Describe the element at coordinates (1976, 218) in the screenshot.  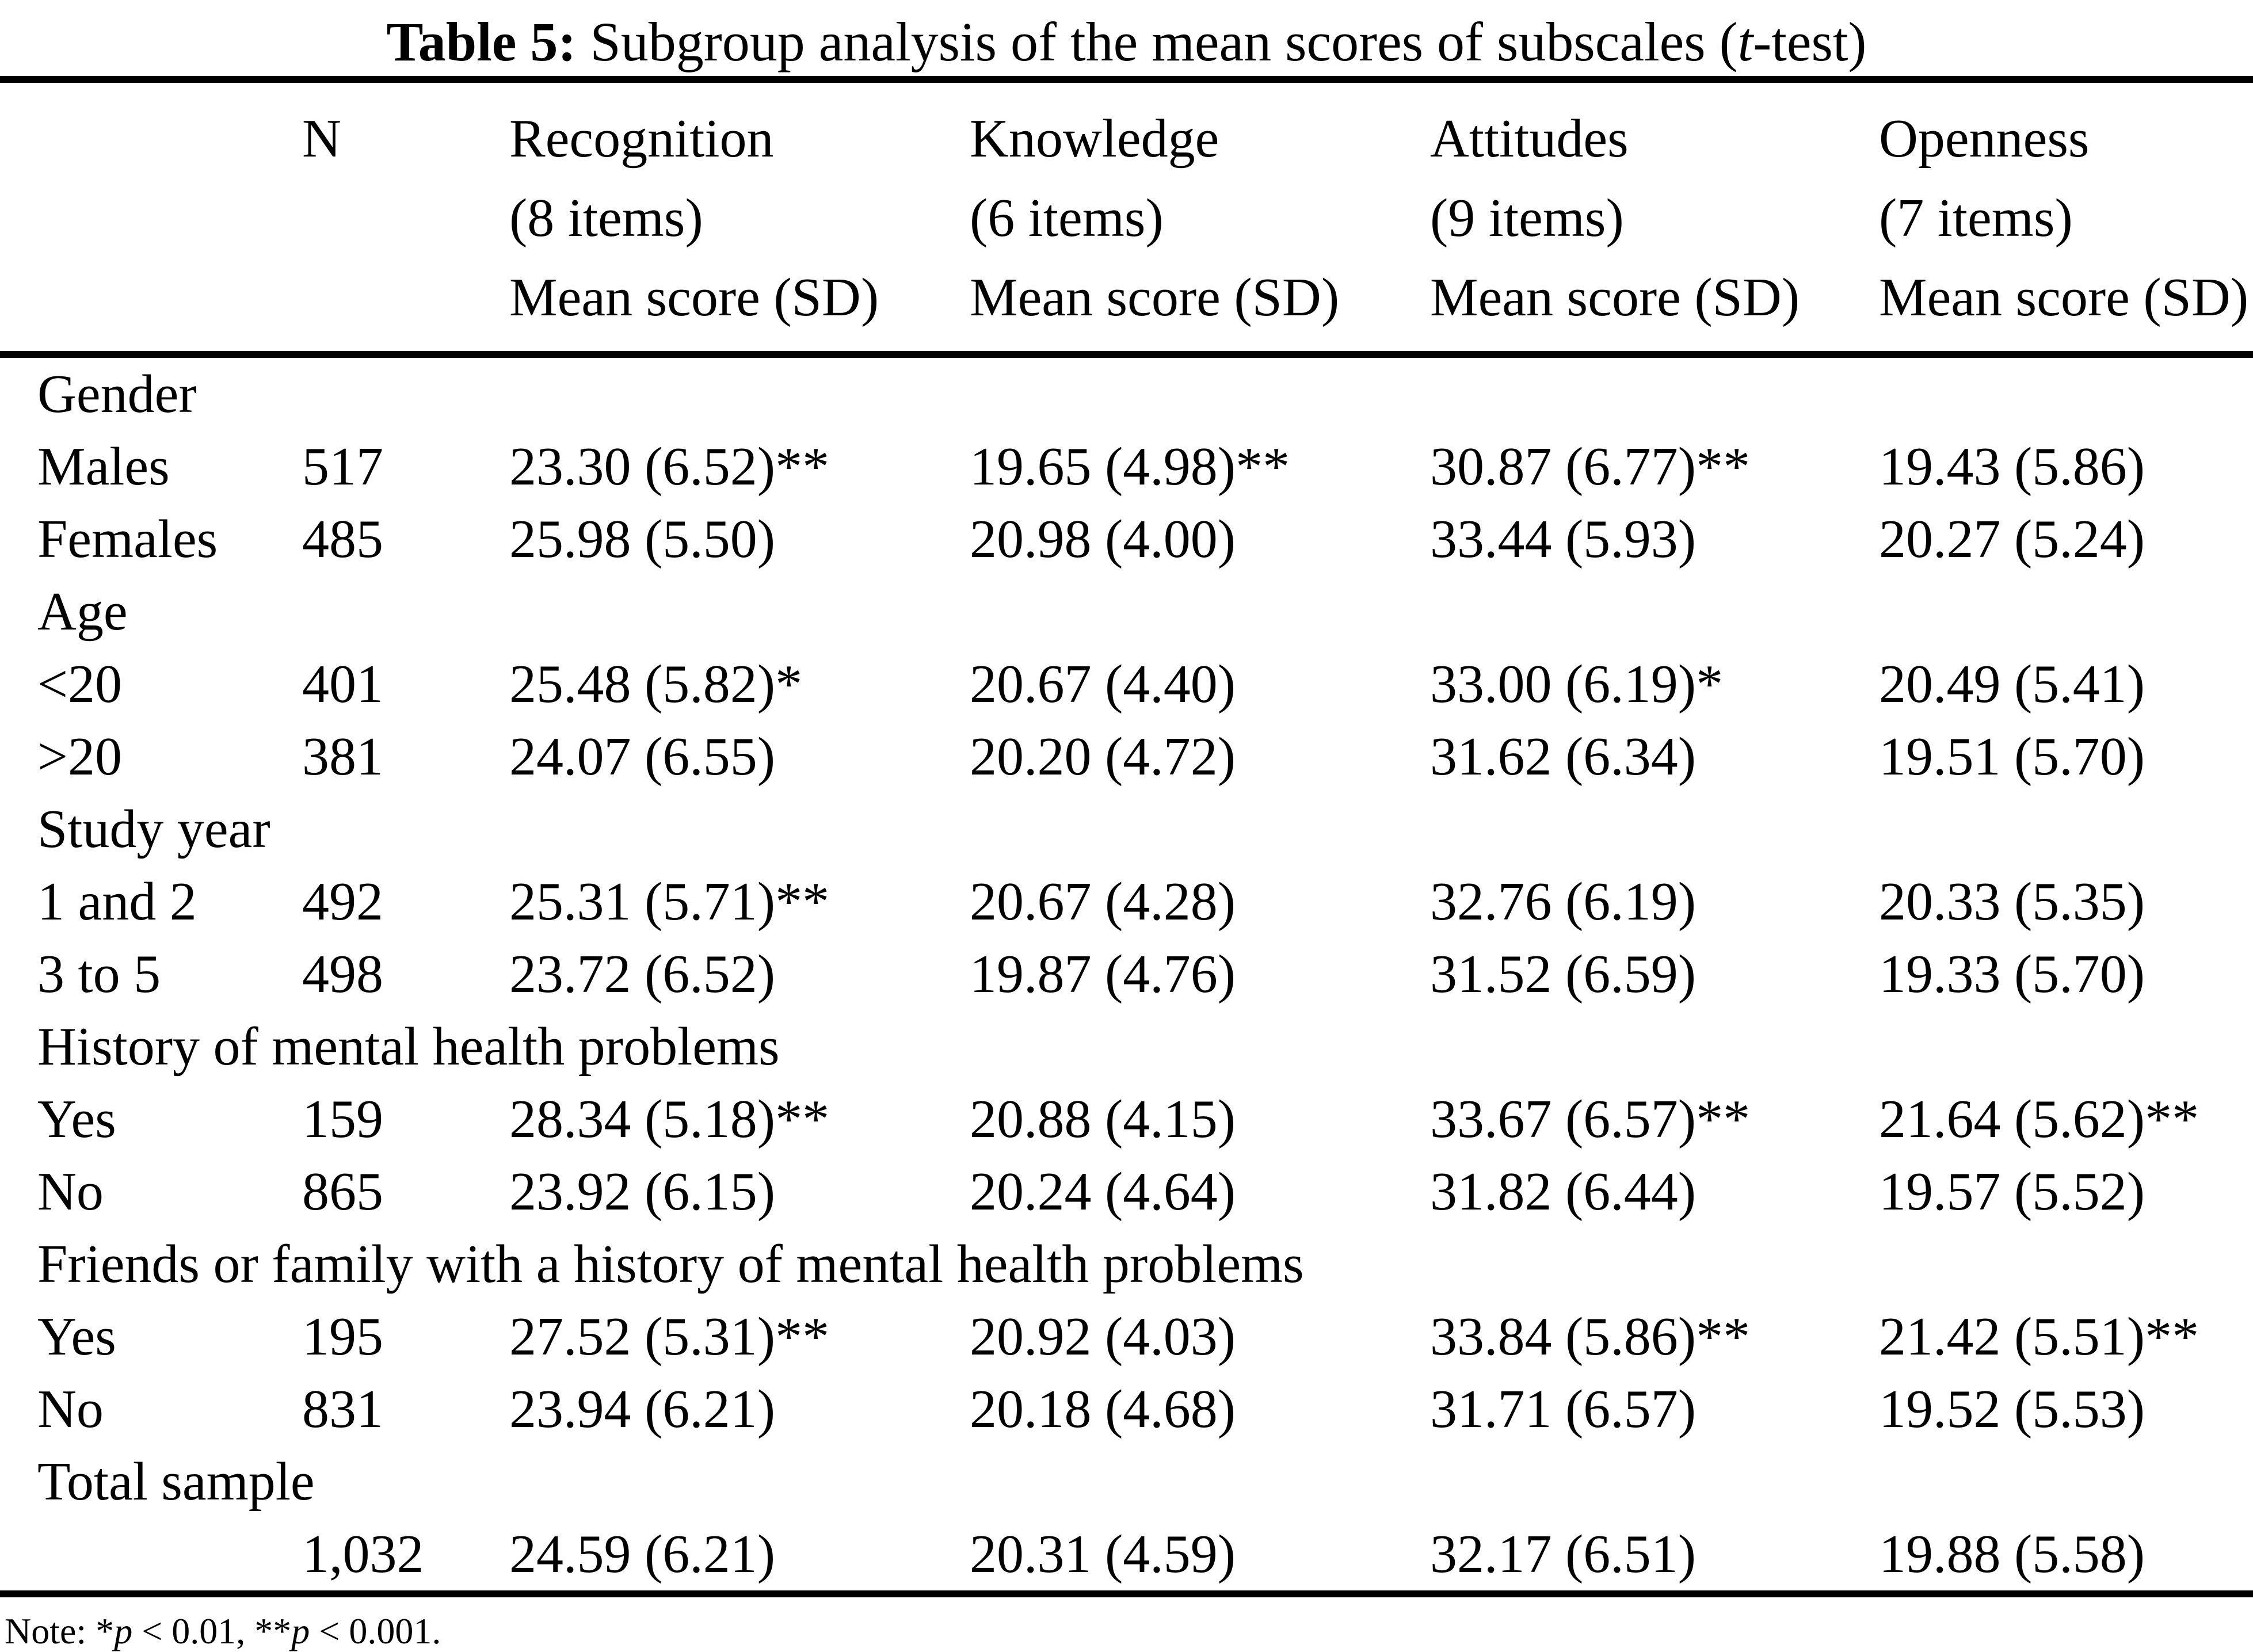
I see `header-openness-items: (7 items)` at that location.